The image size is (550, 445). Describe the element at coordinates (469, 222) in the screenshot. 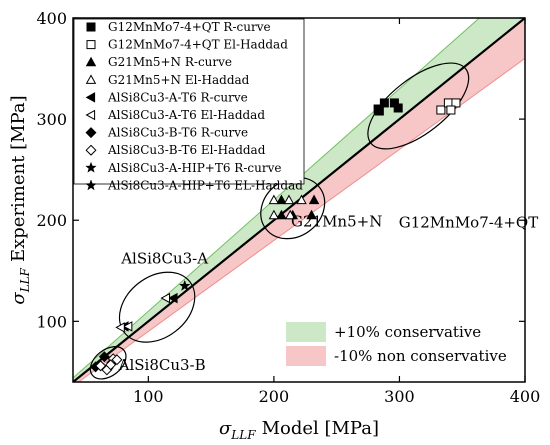

I see `annotation-0: G12MnMo7-4+QT` at that location.